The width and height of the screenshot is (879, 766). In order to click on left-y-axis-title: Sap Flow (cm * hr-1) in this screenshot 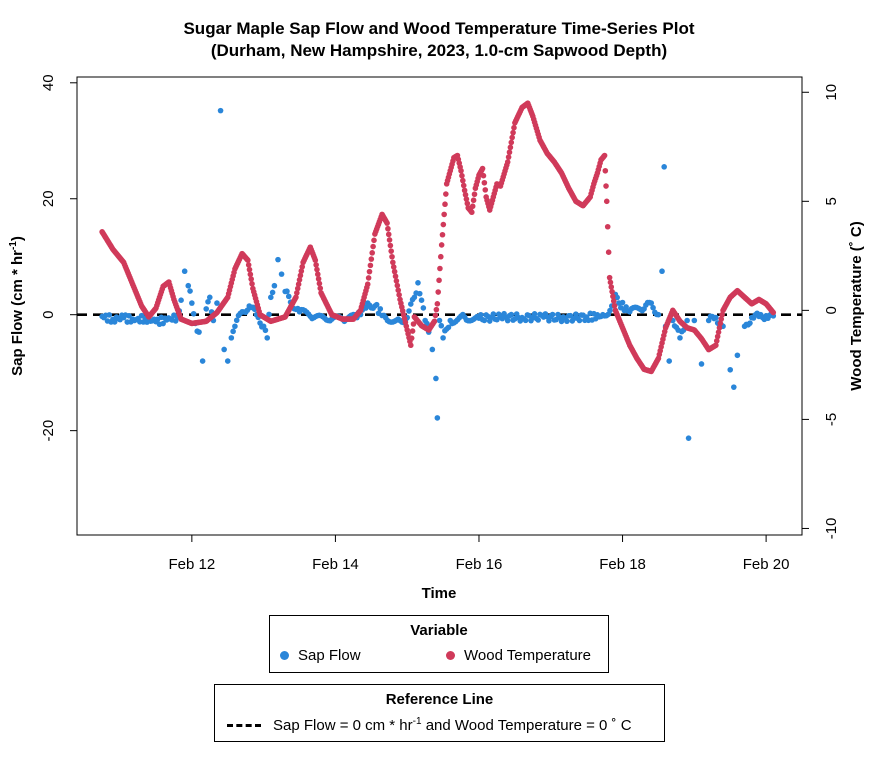, I will do `click(17, 306)`.